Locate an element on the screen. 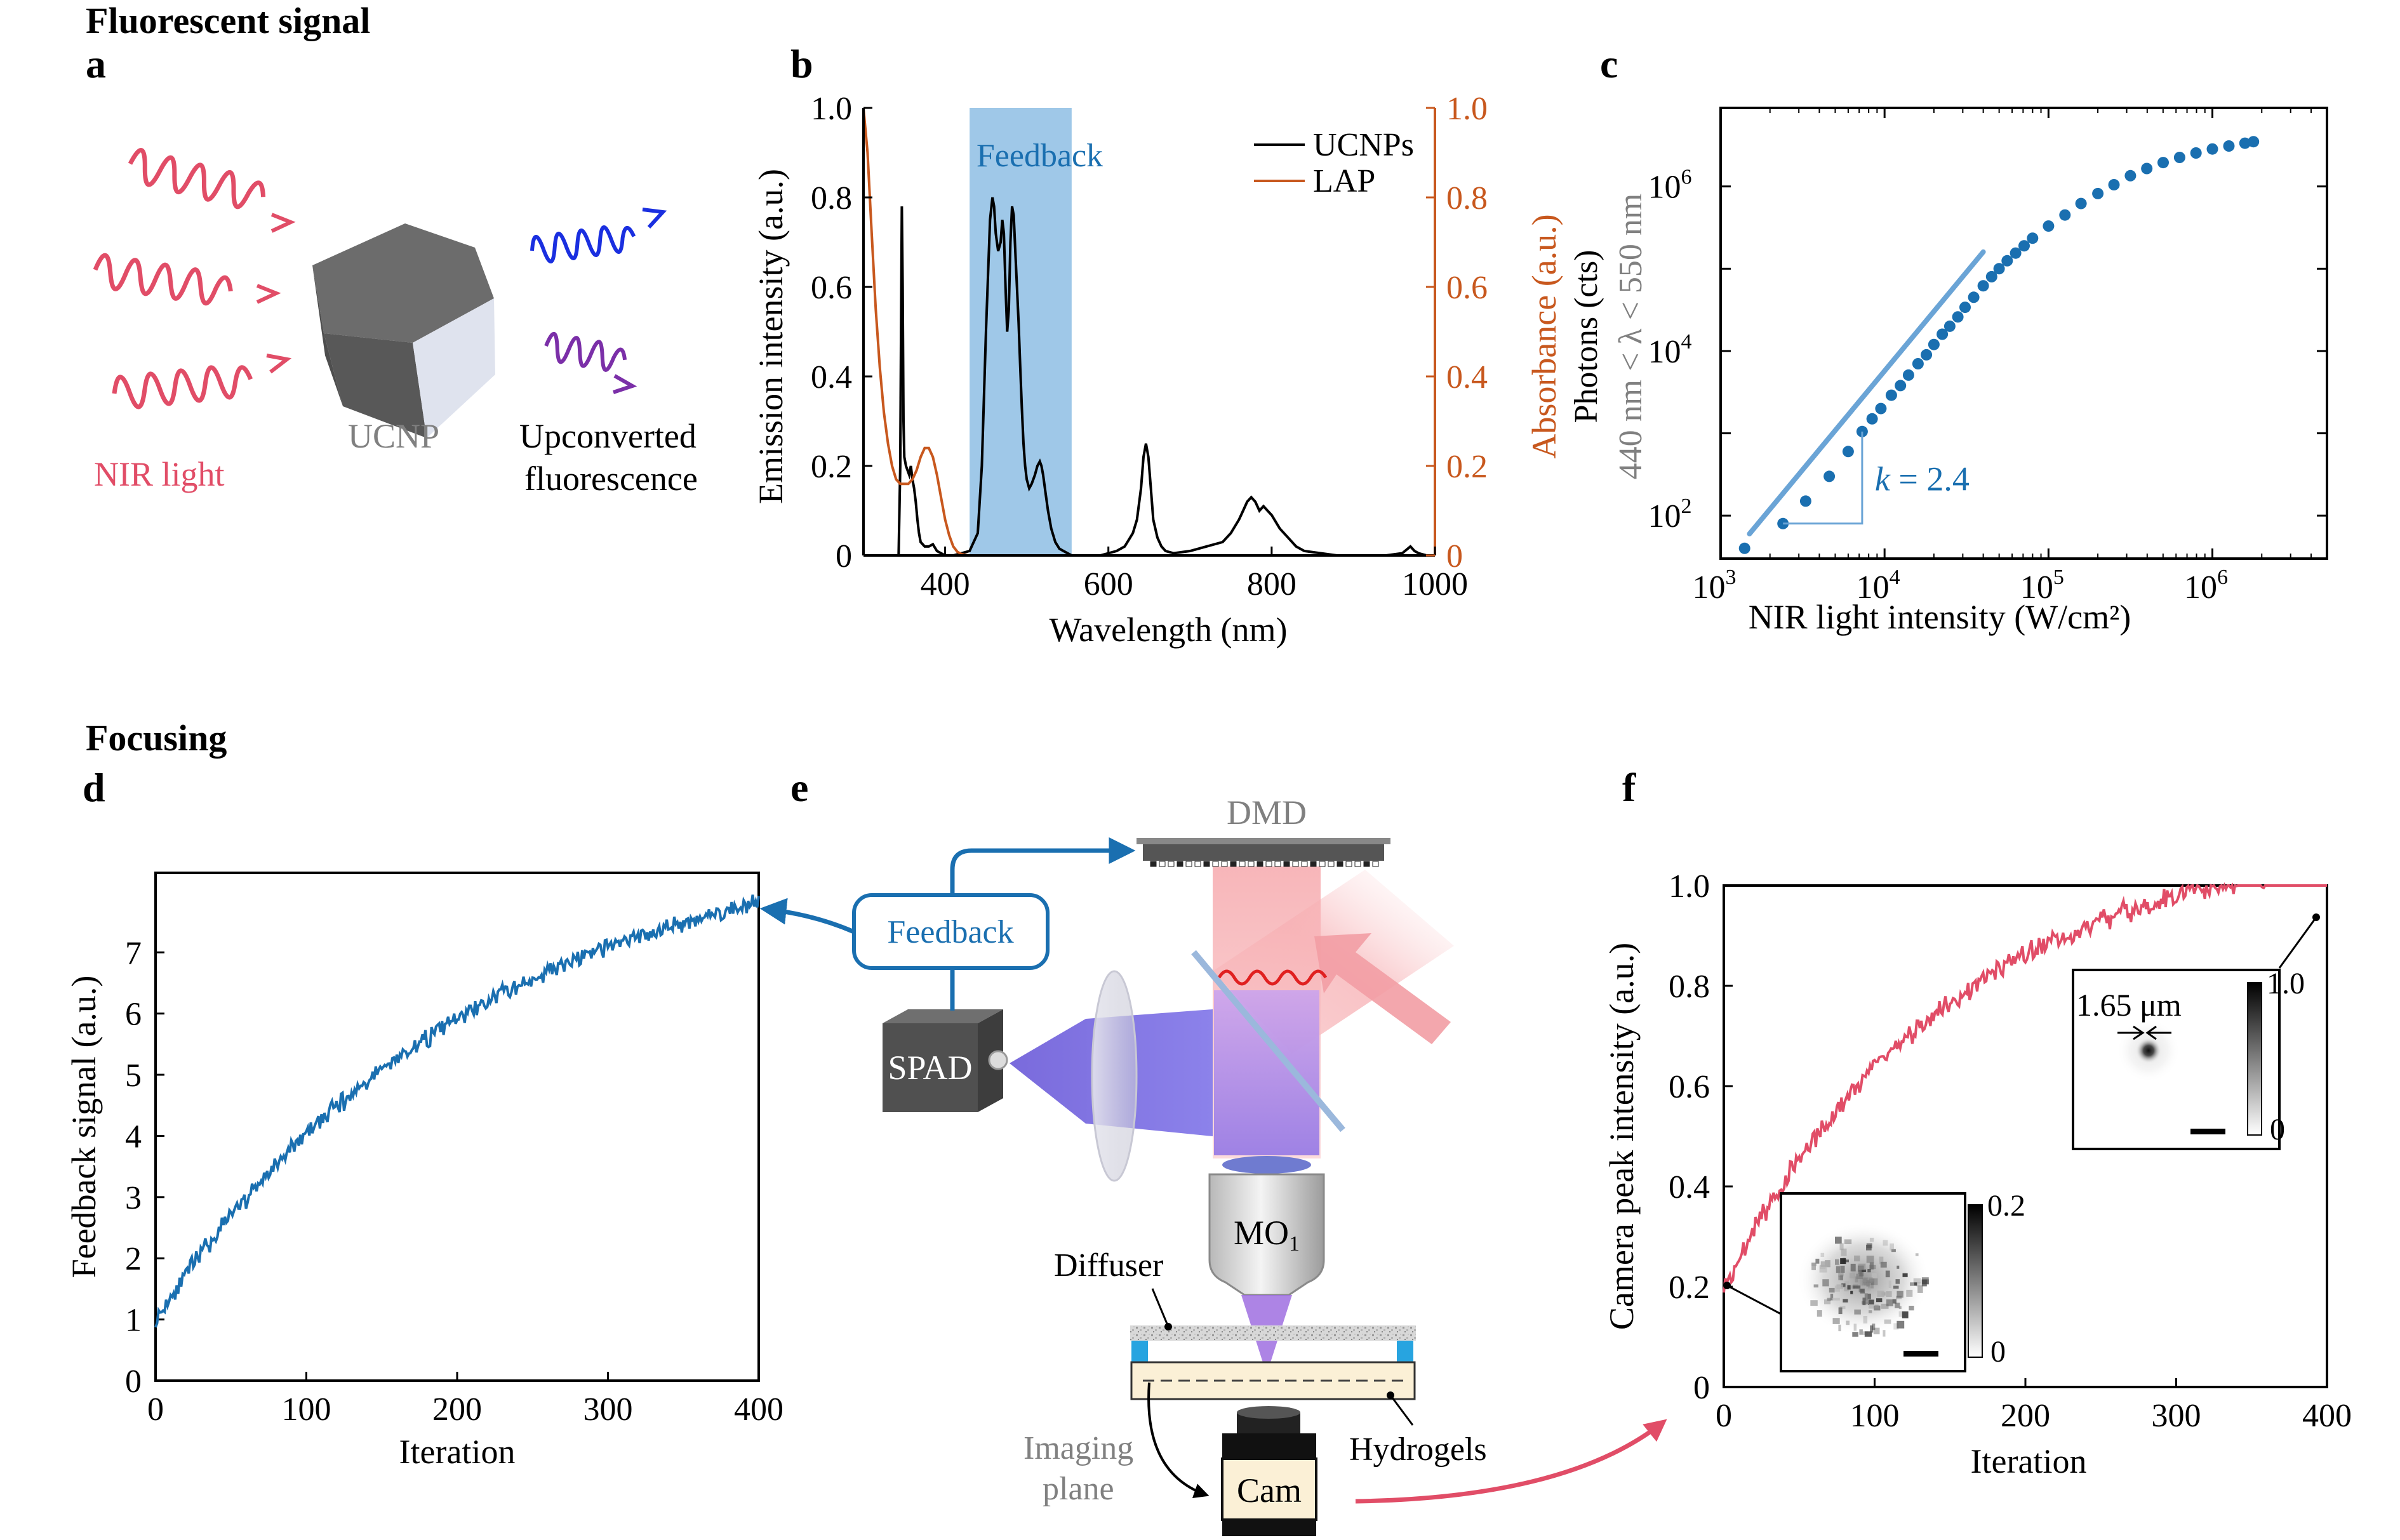 The height and width of the screenshot is (1540, 2400). d-ytick-label: 4 is located at coordinates (133, 1136).